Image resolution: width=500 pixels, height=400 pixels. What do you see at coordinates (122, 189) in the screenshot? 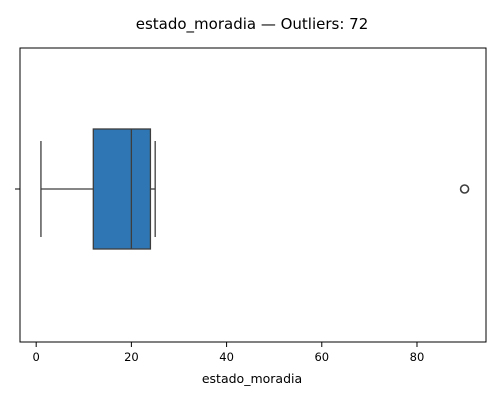
I see `iqr-box` at bounding box center [122, 189].